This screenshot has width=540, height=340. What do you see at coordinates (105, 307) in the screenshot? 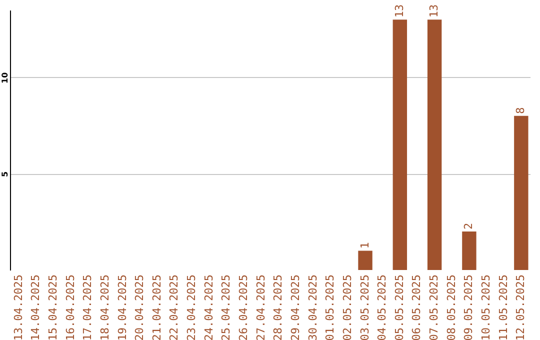
I see `x-tick-label: 18.04.2025` at bounding box center [105, 307].